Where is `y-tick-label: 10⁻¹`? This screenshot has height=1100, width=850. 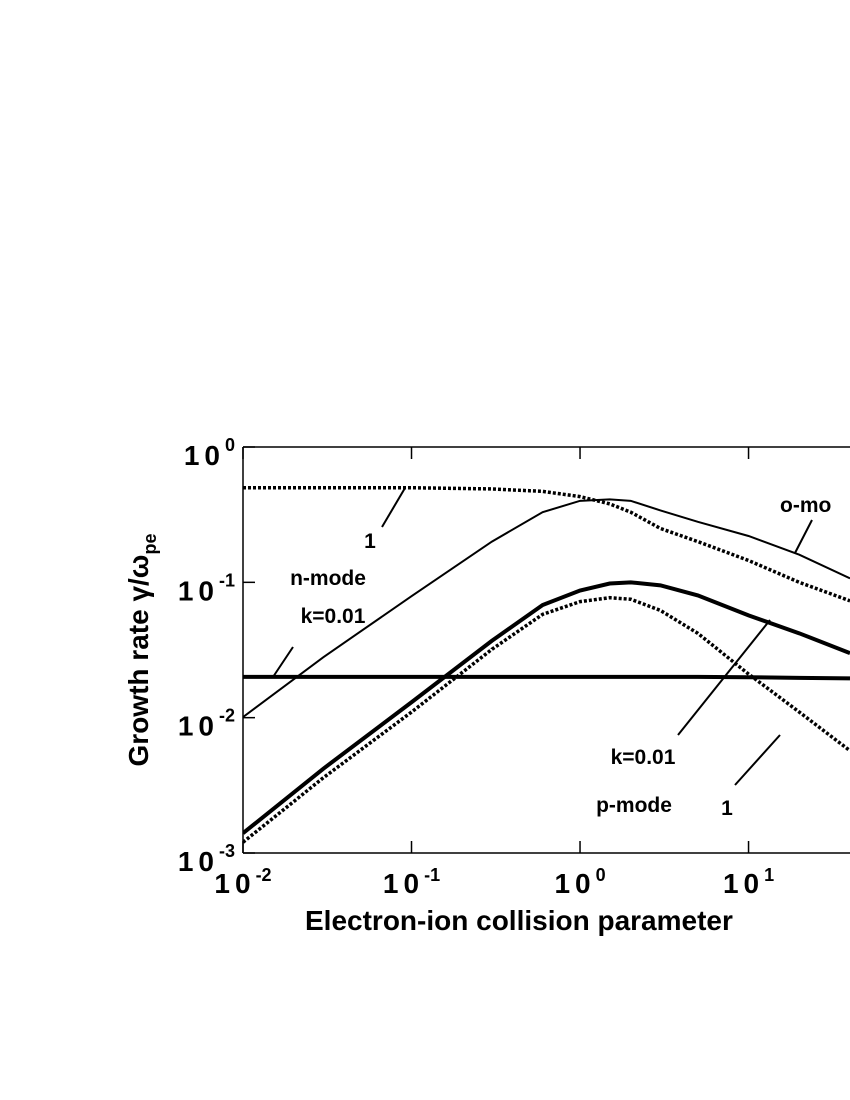
y-tick-label: 10⁻¹ is located at coordinates (206, 588).